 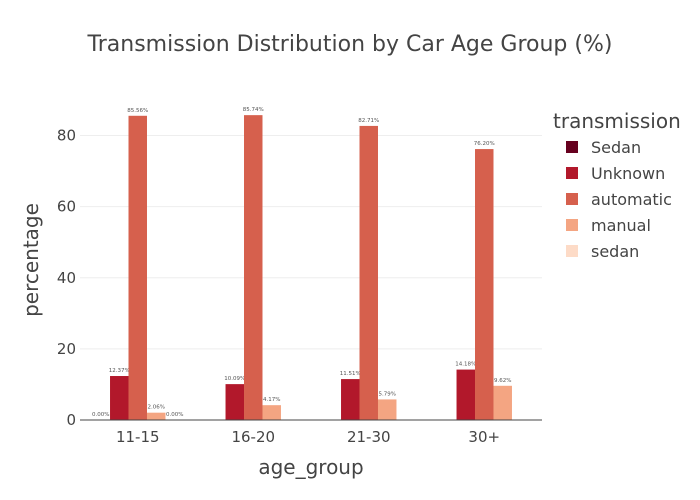 I want to click on legend-item-sedan: sedan, so click(x=602, y=251).